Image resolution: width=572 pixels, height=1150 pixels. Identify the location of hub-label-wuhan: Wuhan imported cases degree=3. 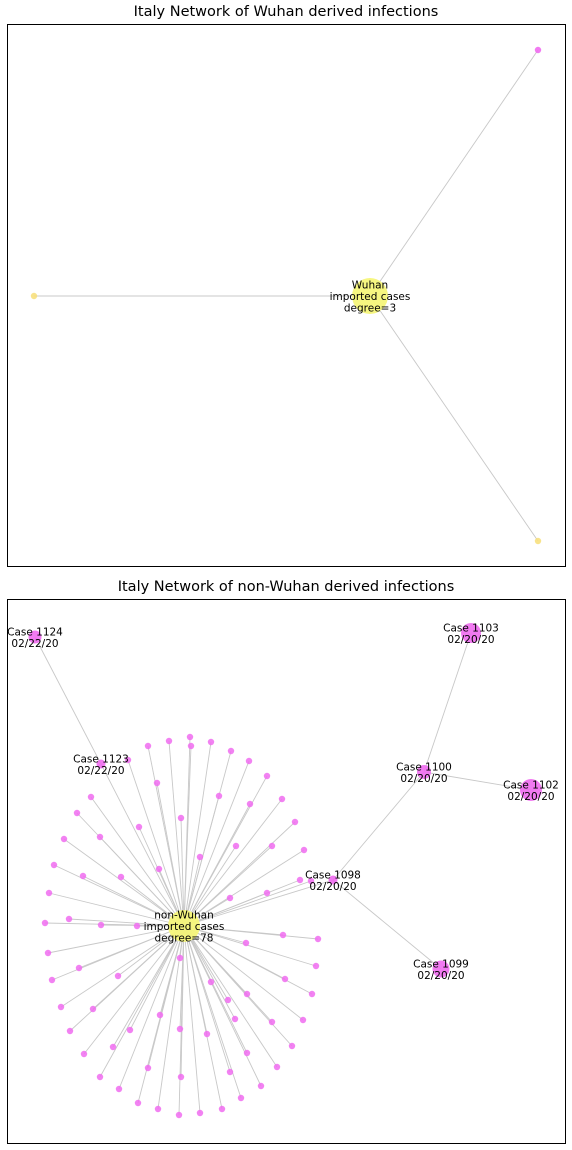
(370, 297).